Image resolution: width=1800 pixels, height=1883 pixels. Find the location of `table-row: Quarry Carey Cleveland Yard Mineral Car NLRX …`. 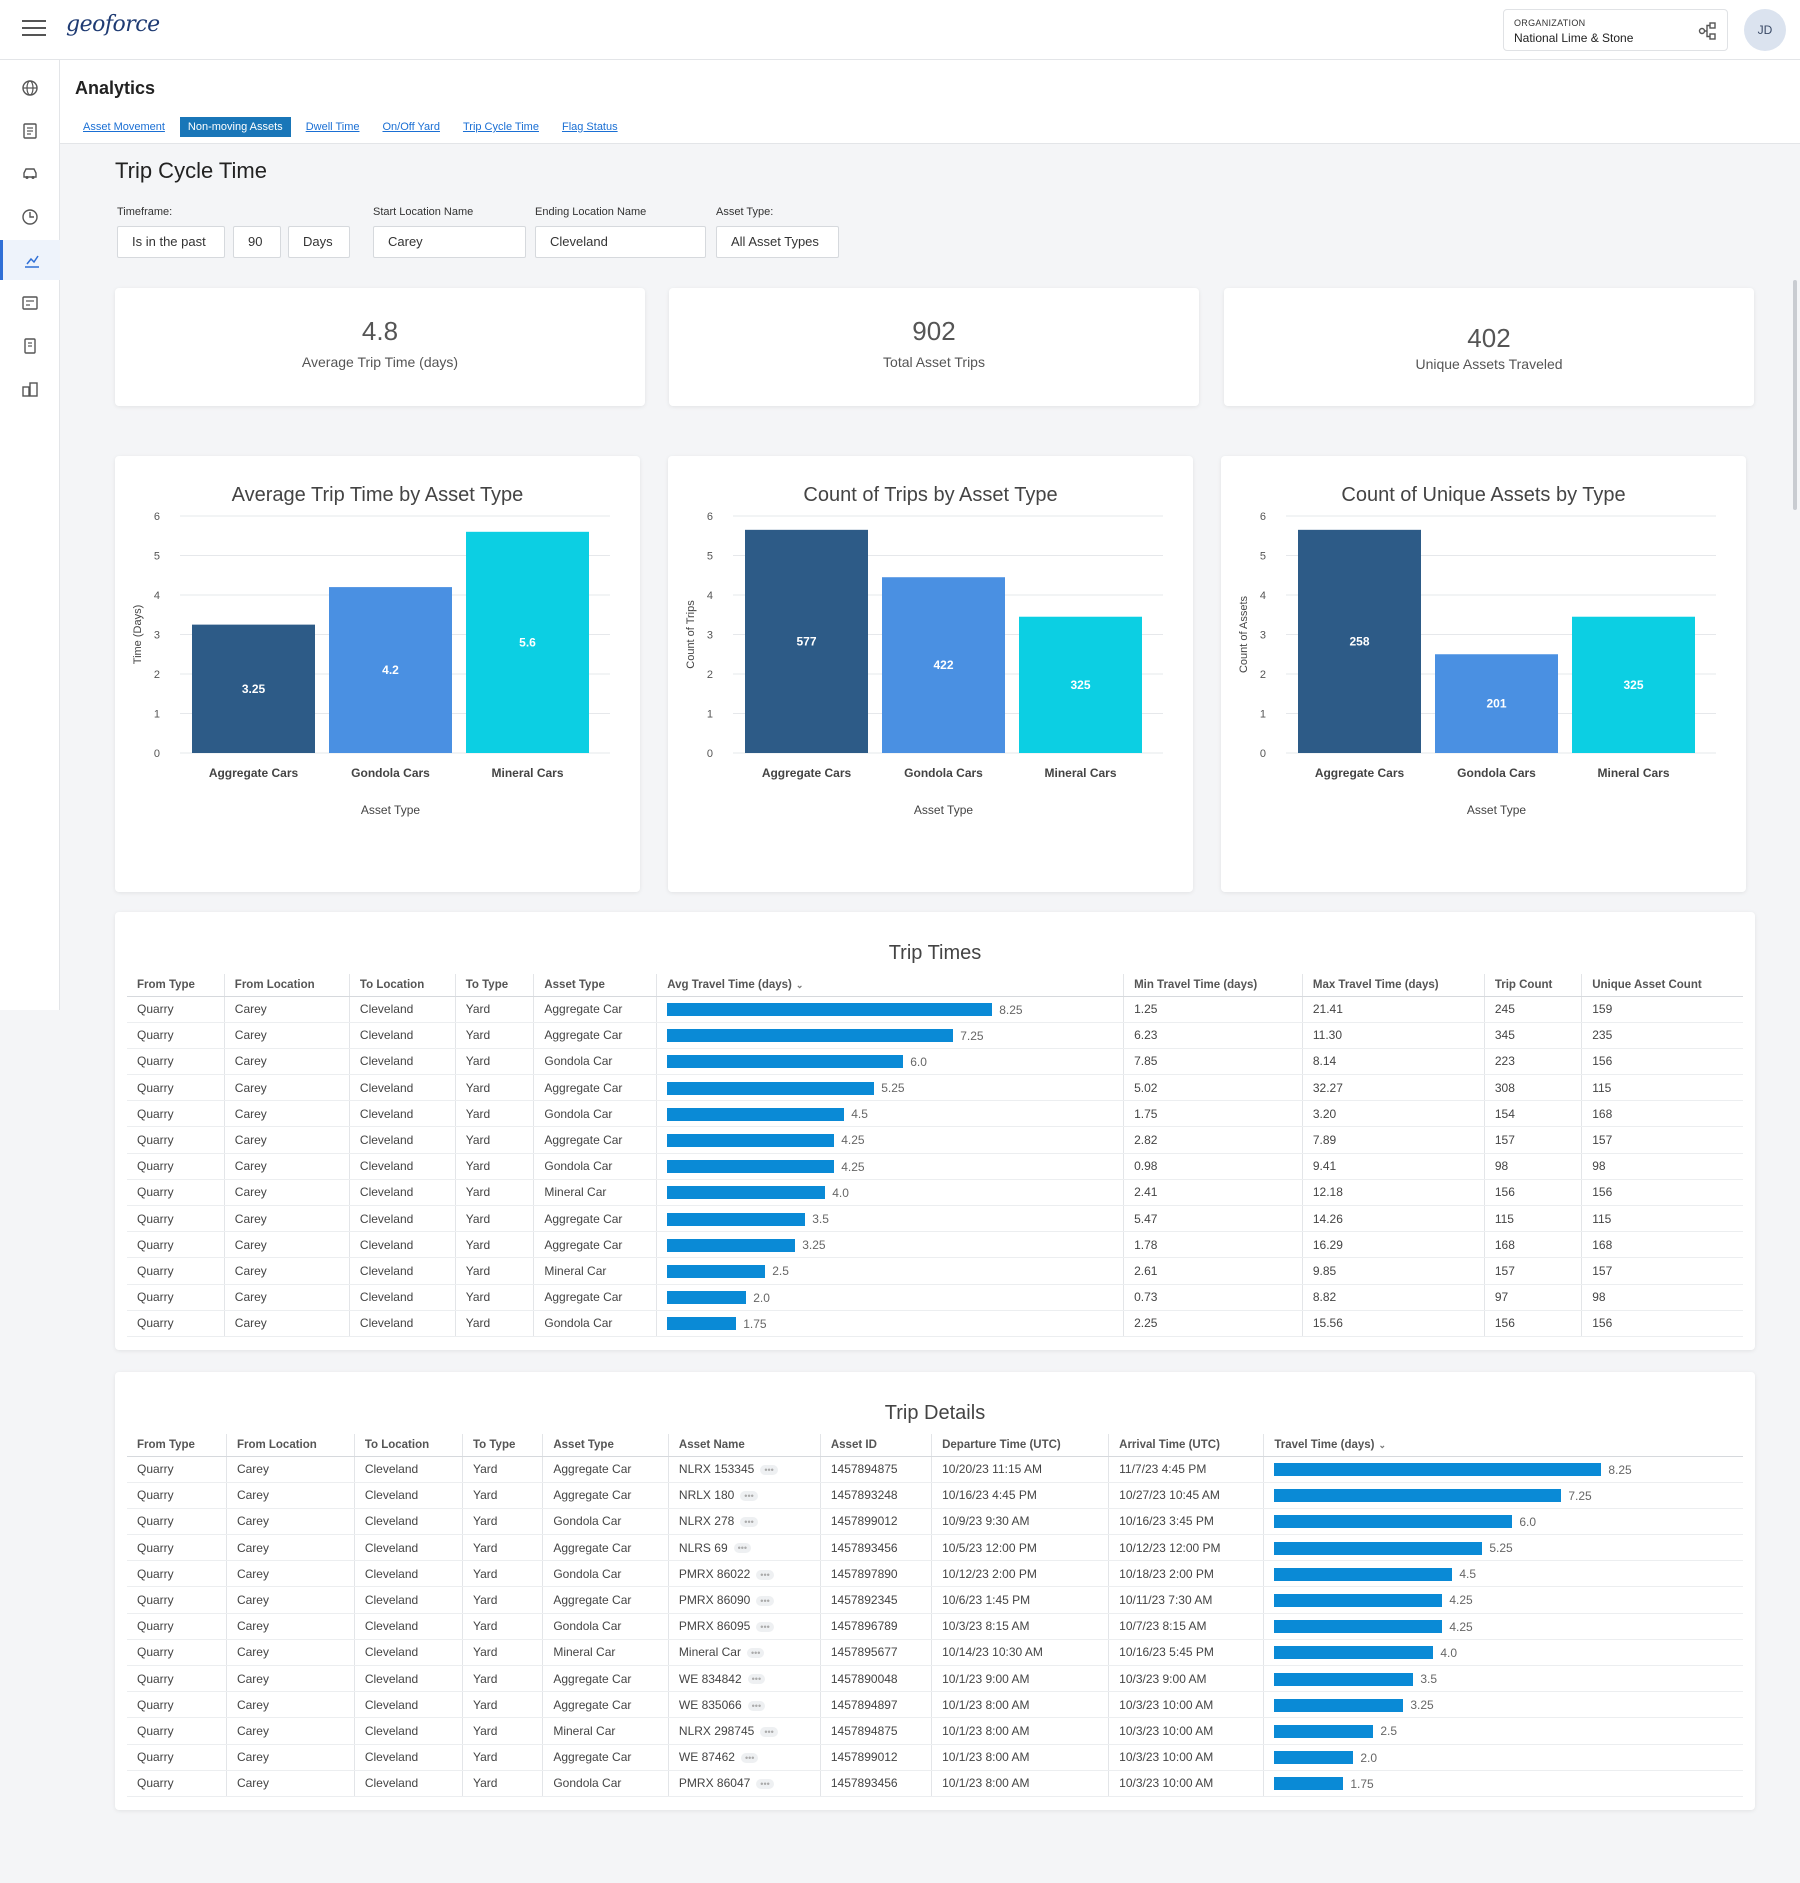

table-row: Quarry Carey Cleveland Yard Mineral Car NLRX … is located at coordinates (935, 1731).